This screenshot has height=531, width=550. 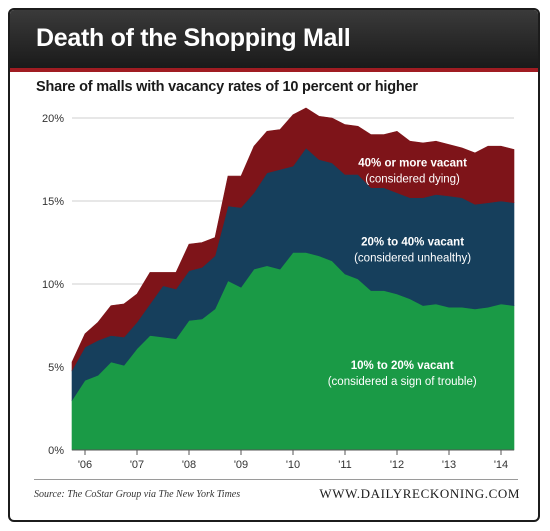 What do you see at coordinates (241, 465) in the screenshot?
I see `x-tick-label-09: '09` at bounding box center [241, 465].